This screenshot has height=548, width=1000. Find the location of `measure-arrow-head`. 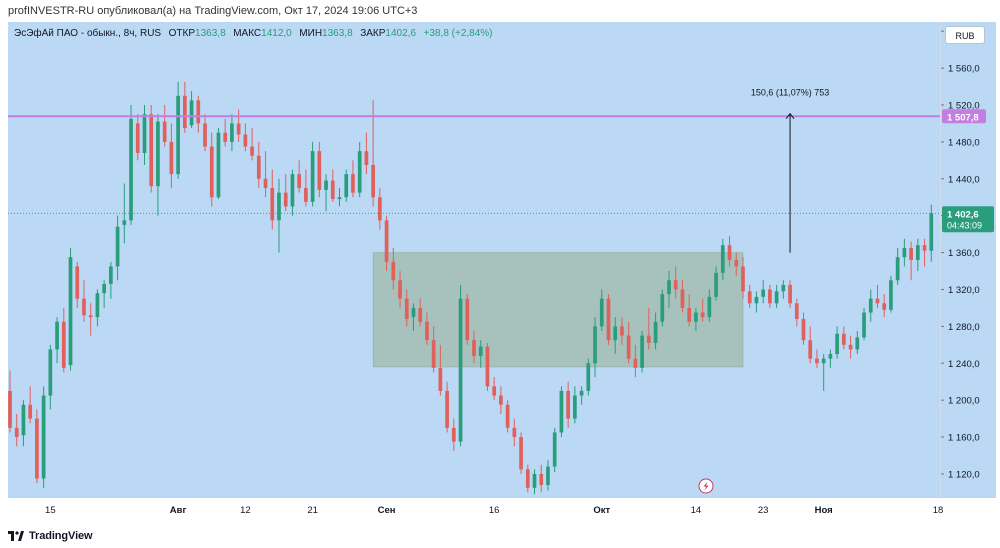

measure-arrow-head is located at coordinates (790, 115).